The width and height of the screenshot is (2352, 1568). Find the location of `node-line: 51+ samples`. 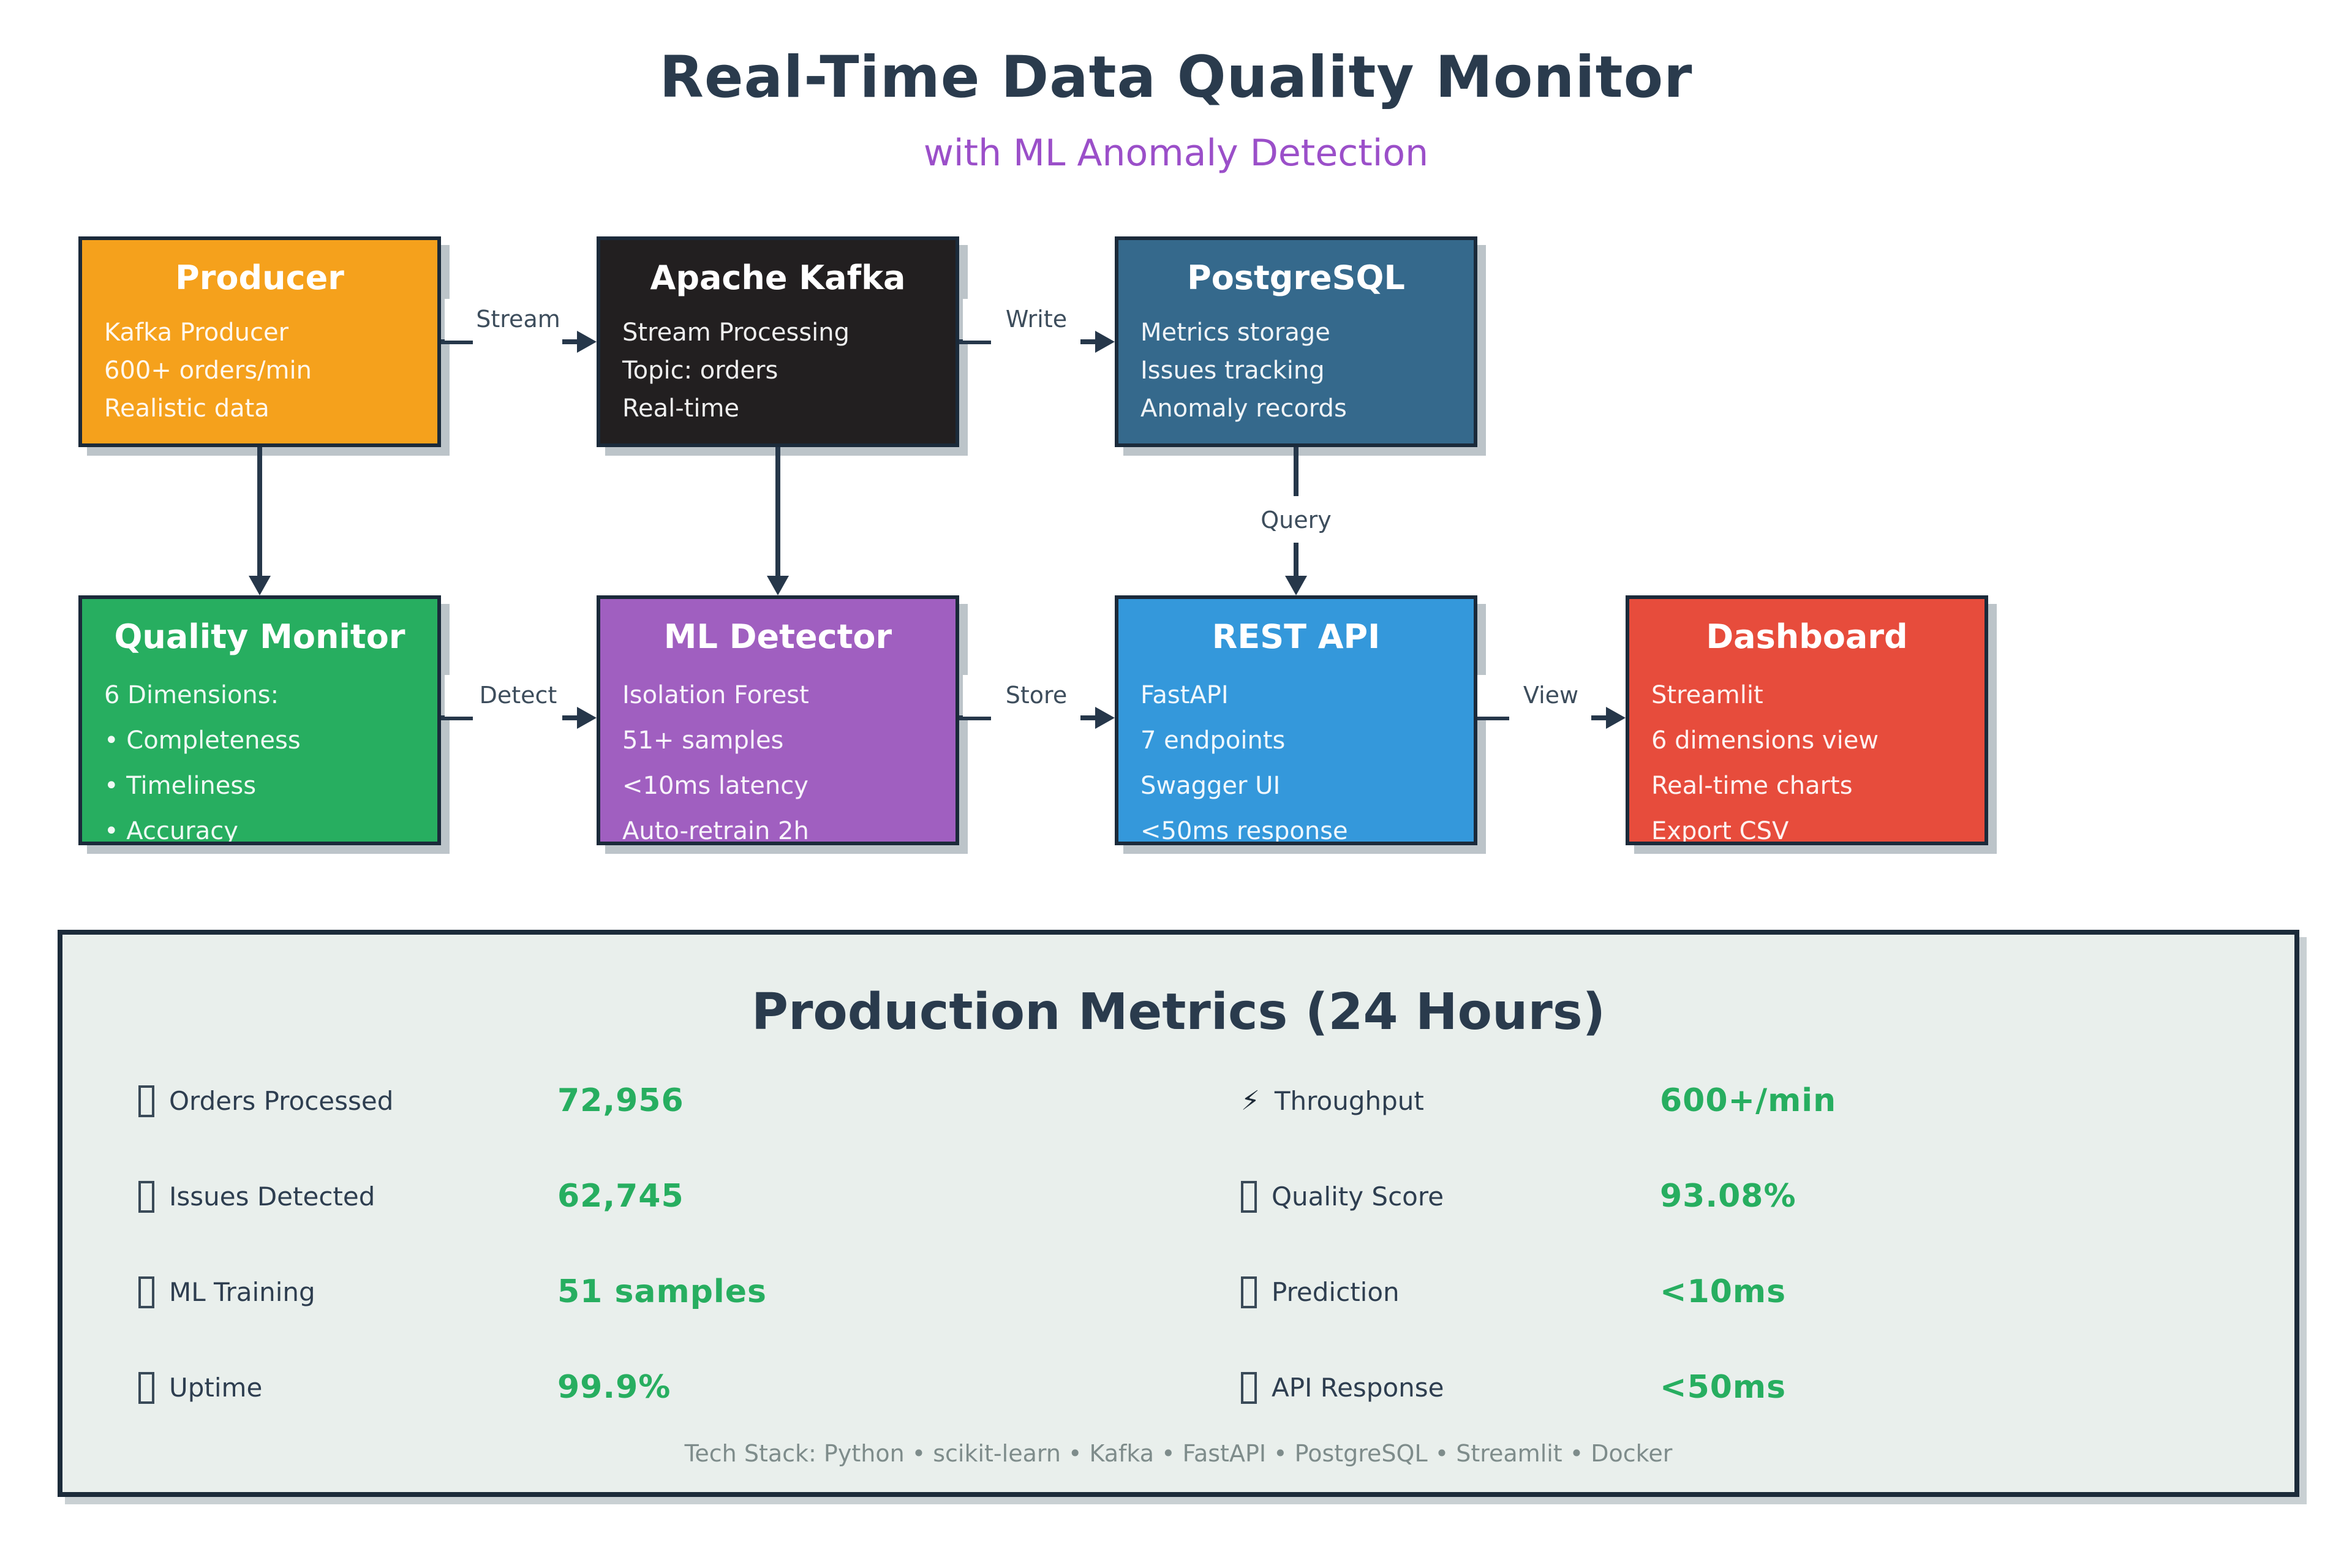

node-line: 51+ samples is located at coordinates (703, 740).